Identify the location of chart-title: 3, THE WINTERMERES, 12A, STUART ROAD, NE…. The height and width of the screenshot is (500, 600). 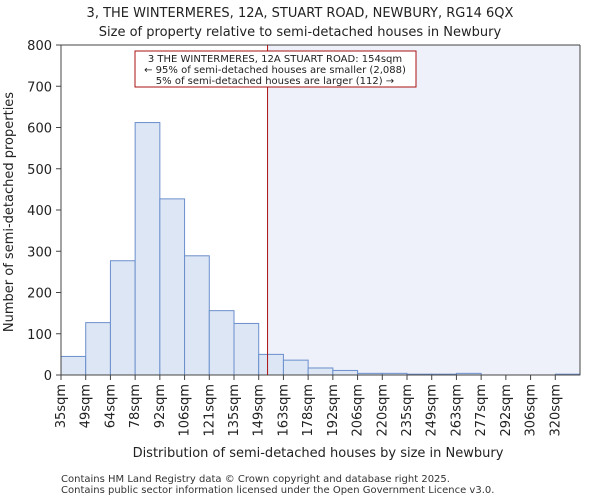
(300, 13).